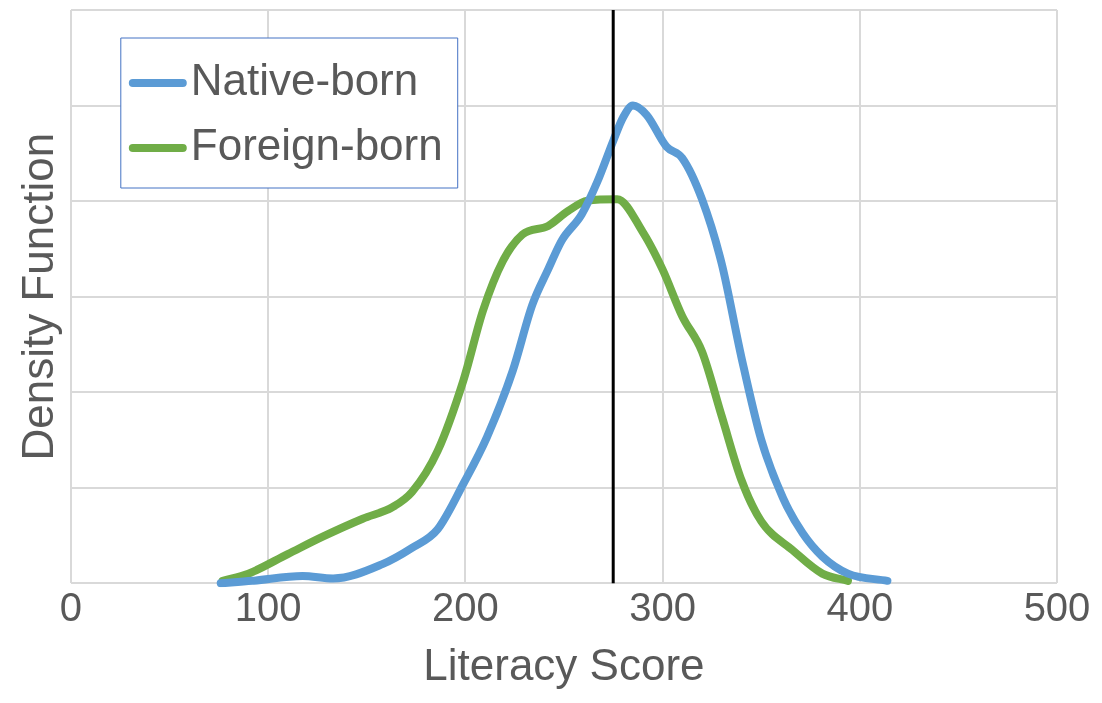 The width and height of the screenshot is (1102, 703). Describe the element at coordinates (304, 80) in the screenshot. I see `legend-label: Native-born` at that location.